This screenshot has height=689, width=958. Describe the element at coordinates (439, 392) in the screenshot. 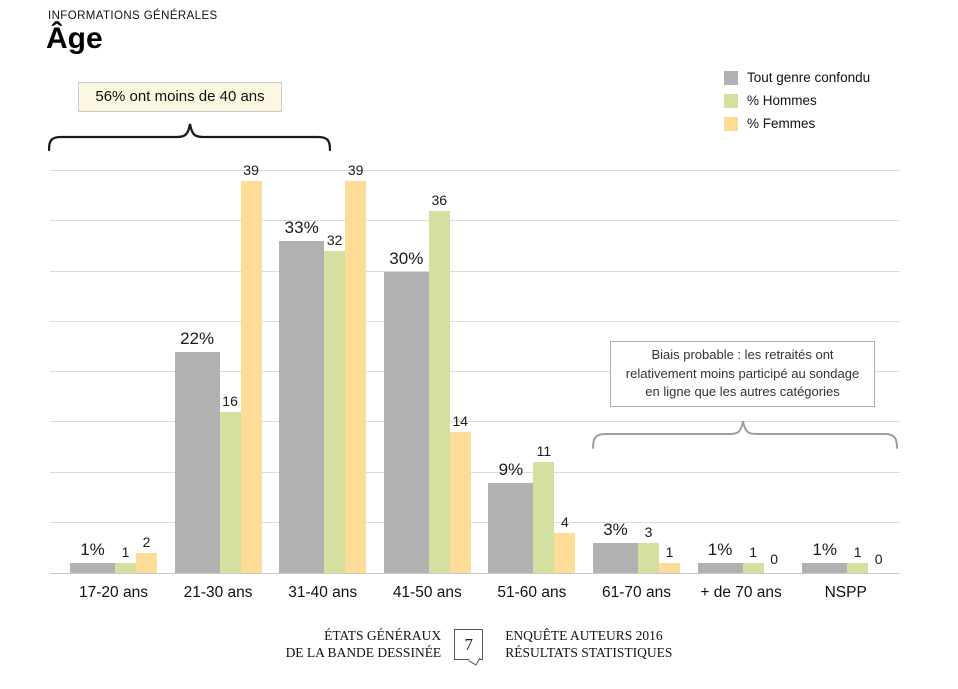

I see `bar-series1-cat3` at that location.